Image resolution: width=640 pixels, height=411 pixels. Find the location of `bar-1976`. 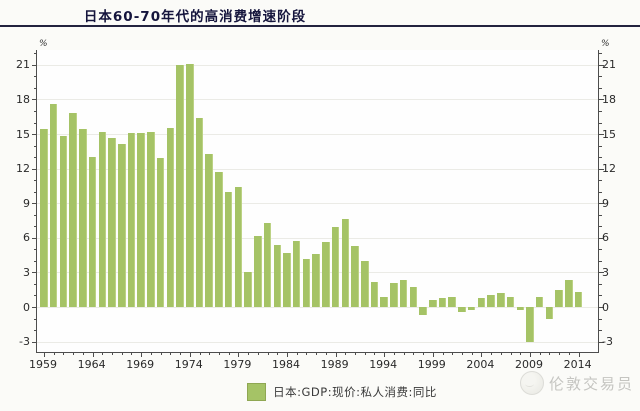

bar-1976 is located at coordinates (209, 230).